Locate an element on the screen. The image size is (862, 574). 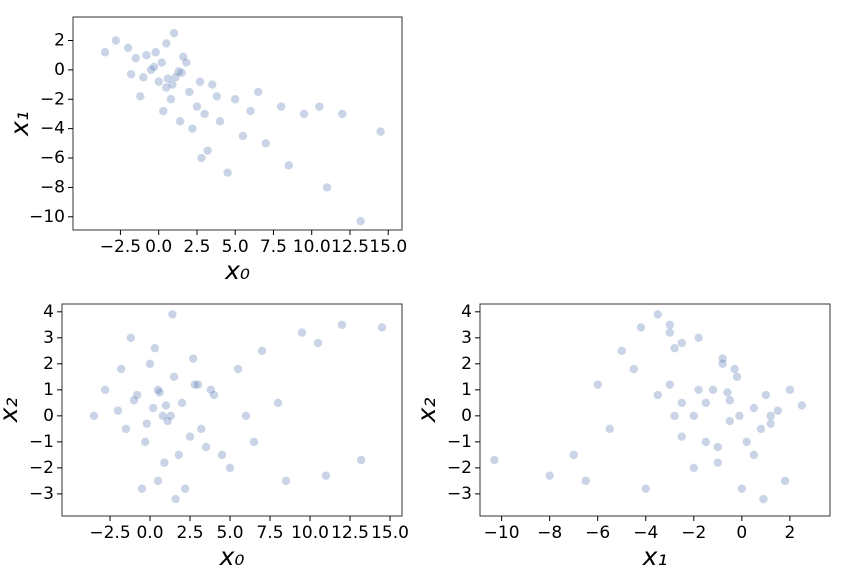
x-tick-label: −2.5 is located at coordinates (120, 247).